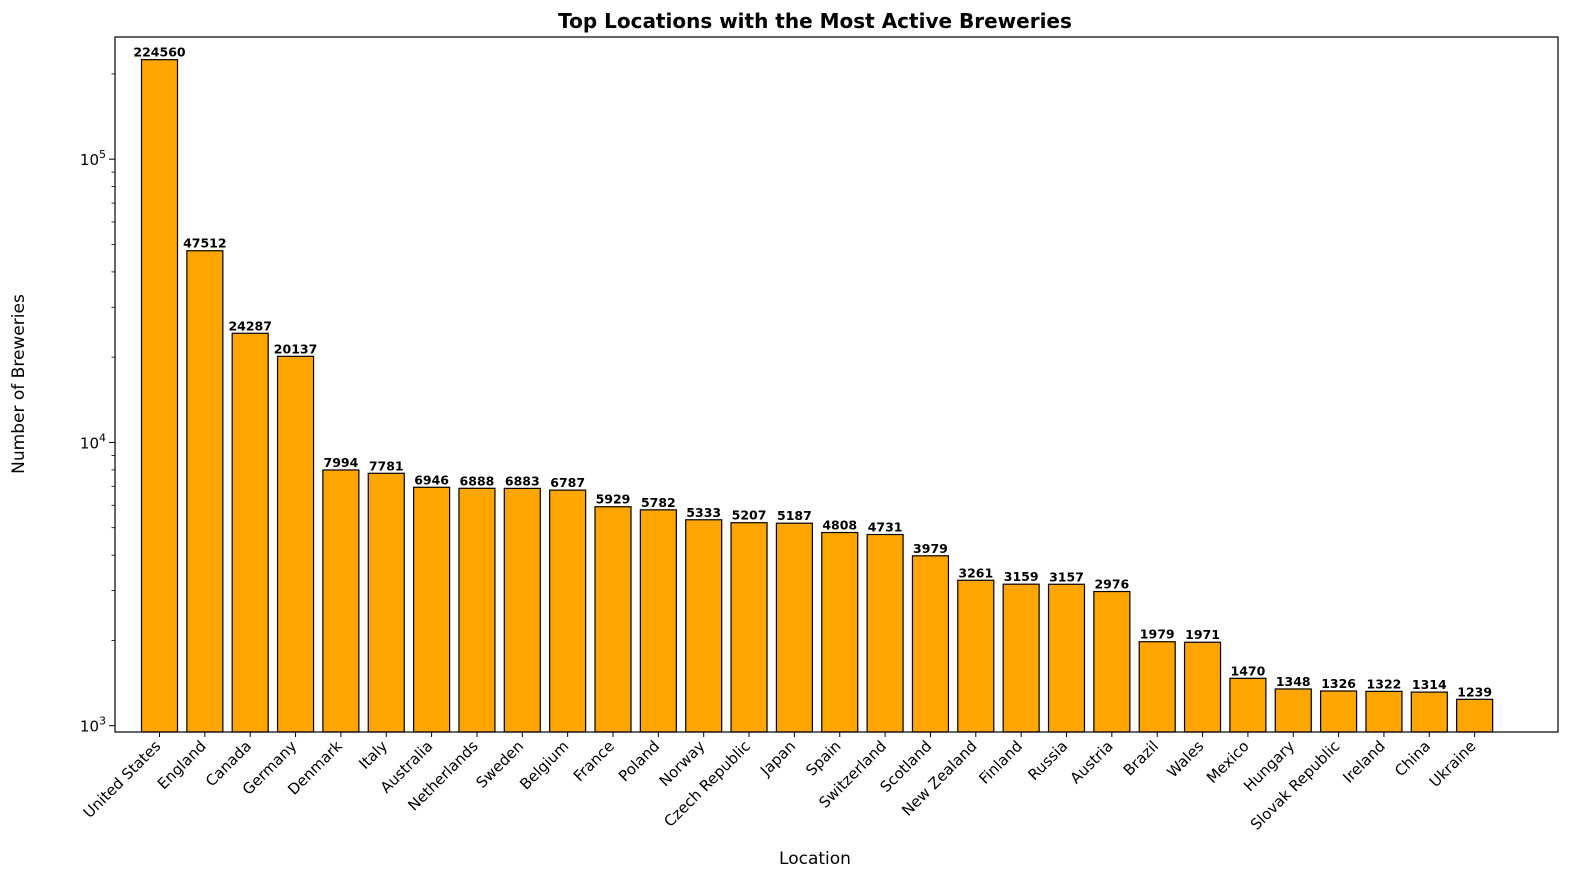  I want to click on bar-switzerland, so click(885, 633).